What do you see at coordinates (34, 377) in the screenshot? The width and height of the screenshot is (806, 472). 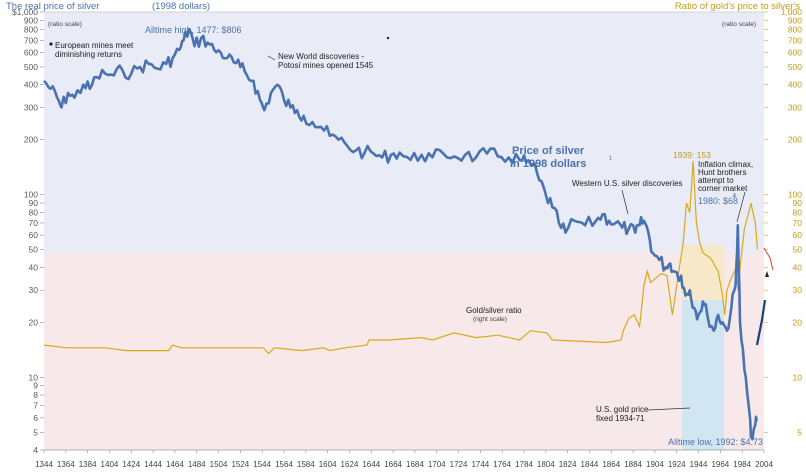 I see `left-tick-label: 10` at bounding box center [34, 377].